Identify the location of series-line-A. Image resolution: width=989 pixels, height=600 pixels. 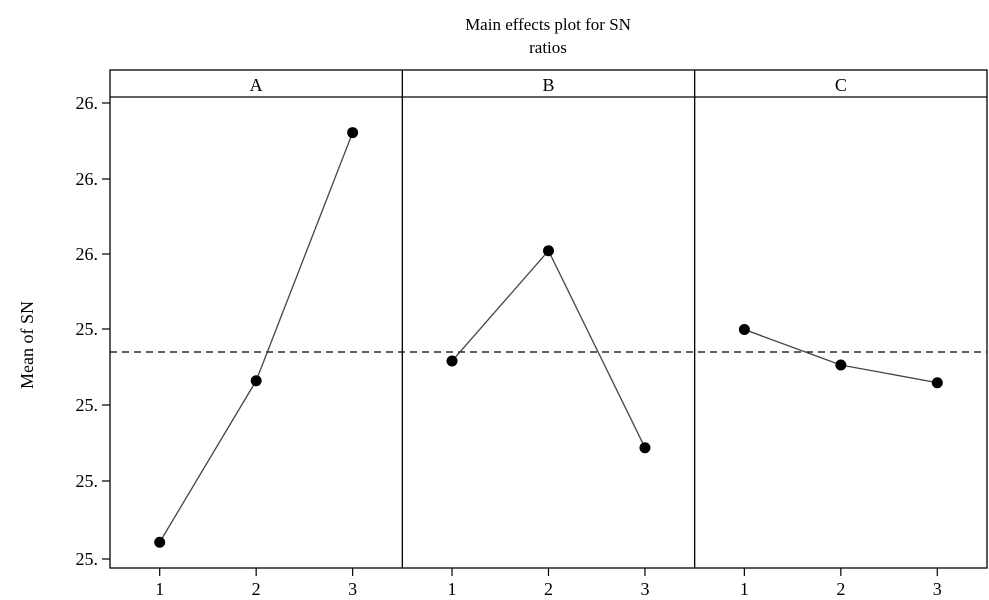
(256, 337).